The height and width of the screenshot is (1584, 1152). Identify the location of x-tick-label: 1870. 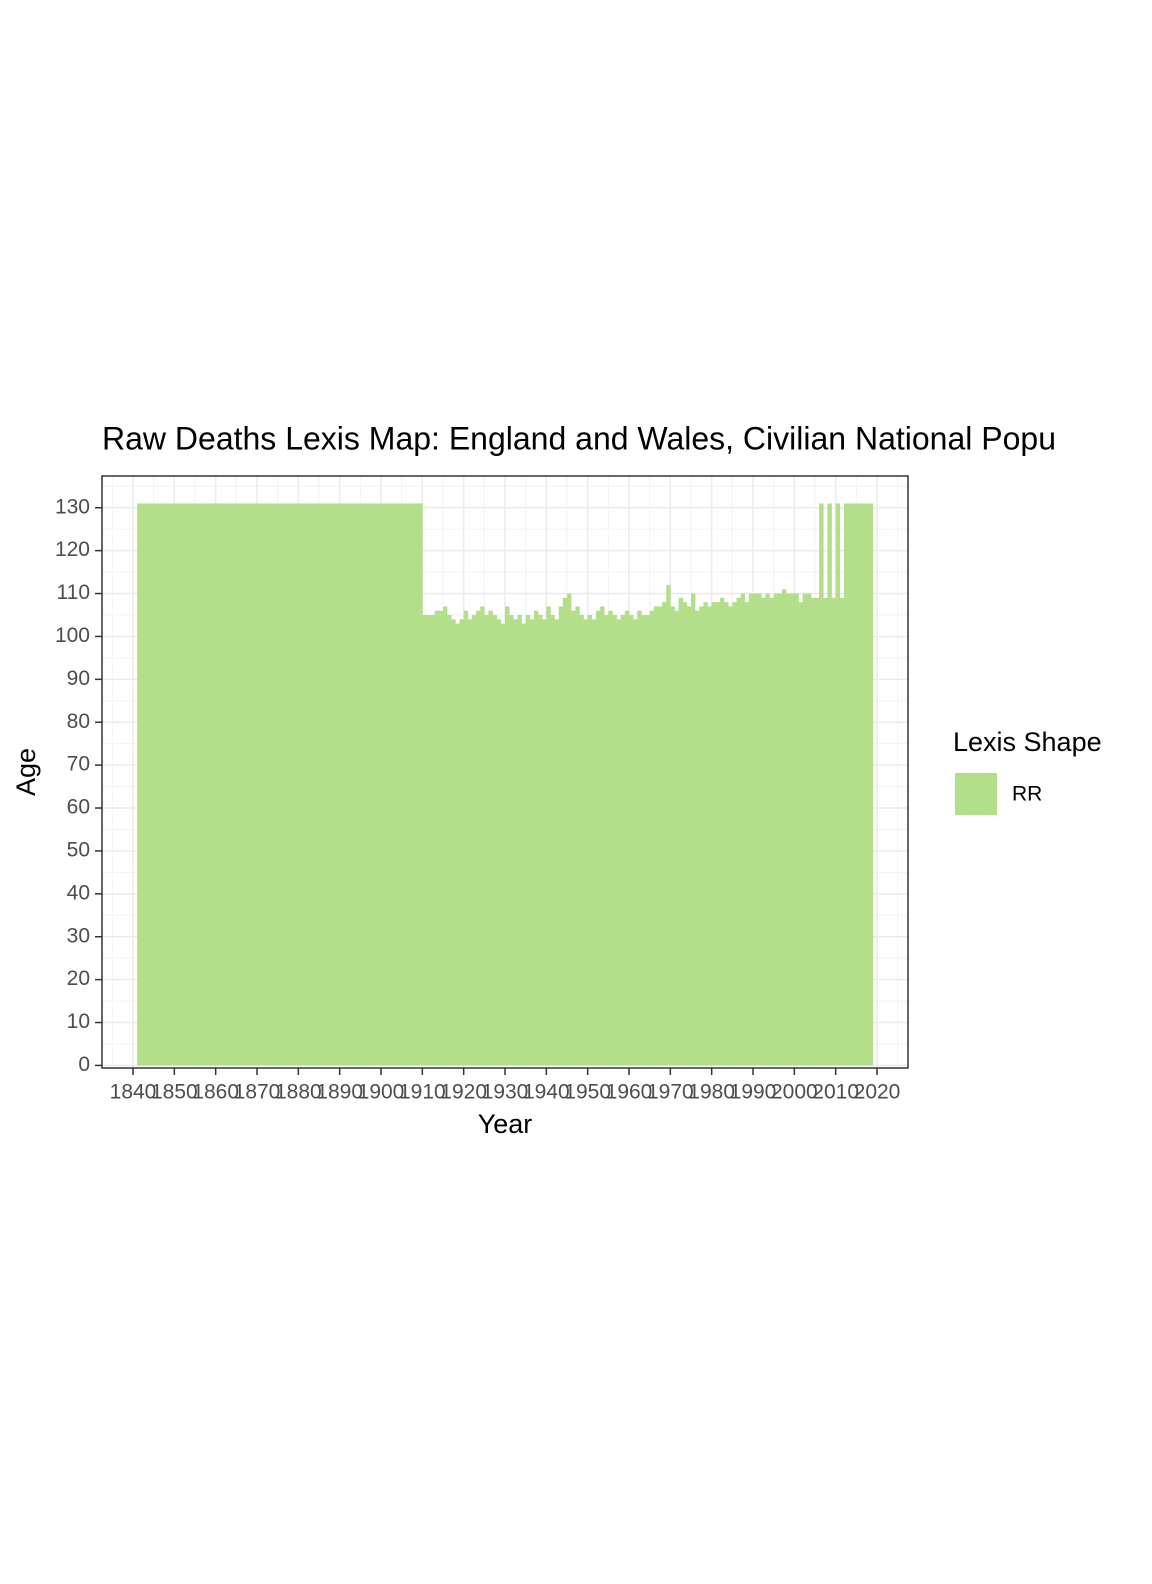
(257, 1092).